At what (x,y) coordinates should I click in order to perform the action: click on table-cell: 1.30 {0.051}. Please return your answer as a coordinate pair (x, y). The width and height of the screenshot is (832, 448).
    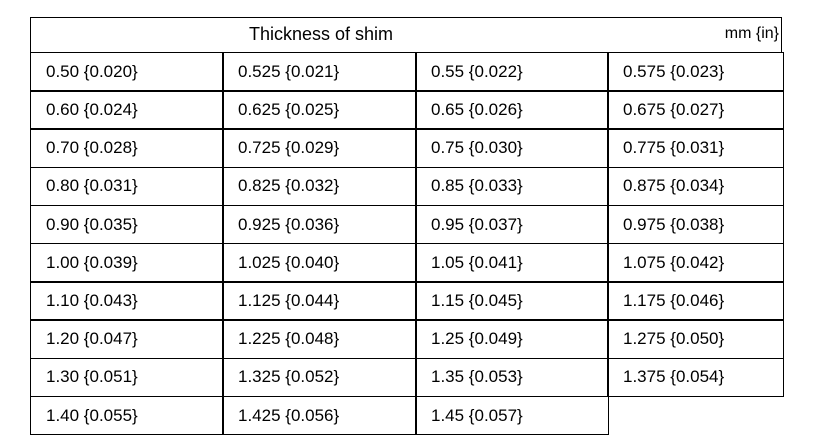
    Looking at the image, I should click on (127, 377).